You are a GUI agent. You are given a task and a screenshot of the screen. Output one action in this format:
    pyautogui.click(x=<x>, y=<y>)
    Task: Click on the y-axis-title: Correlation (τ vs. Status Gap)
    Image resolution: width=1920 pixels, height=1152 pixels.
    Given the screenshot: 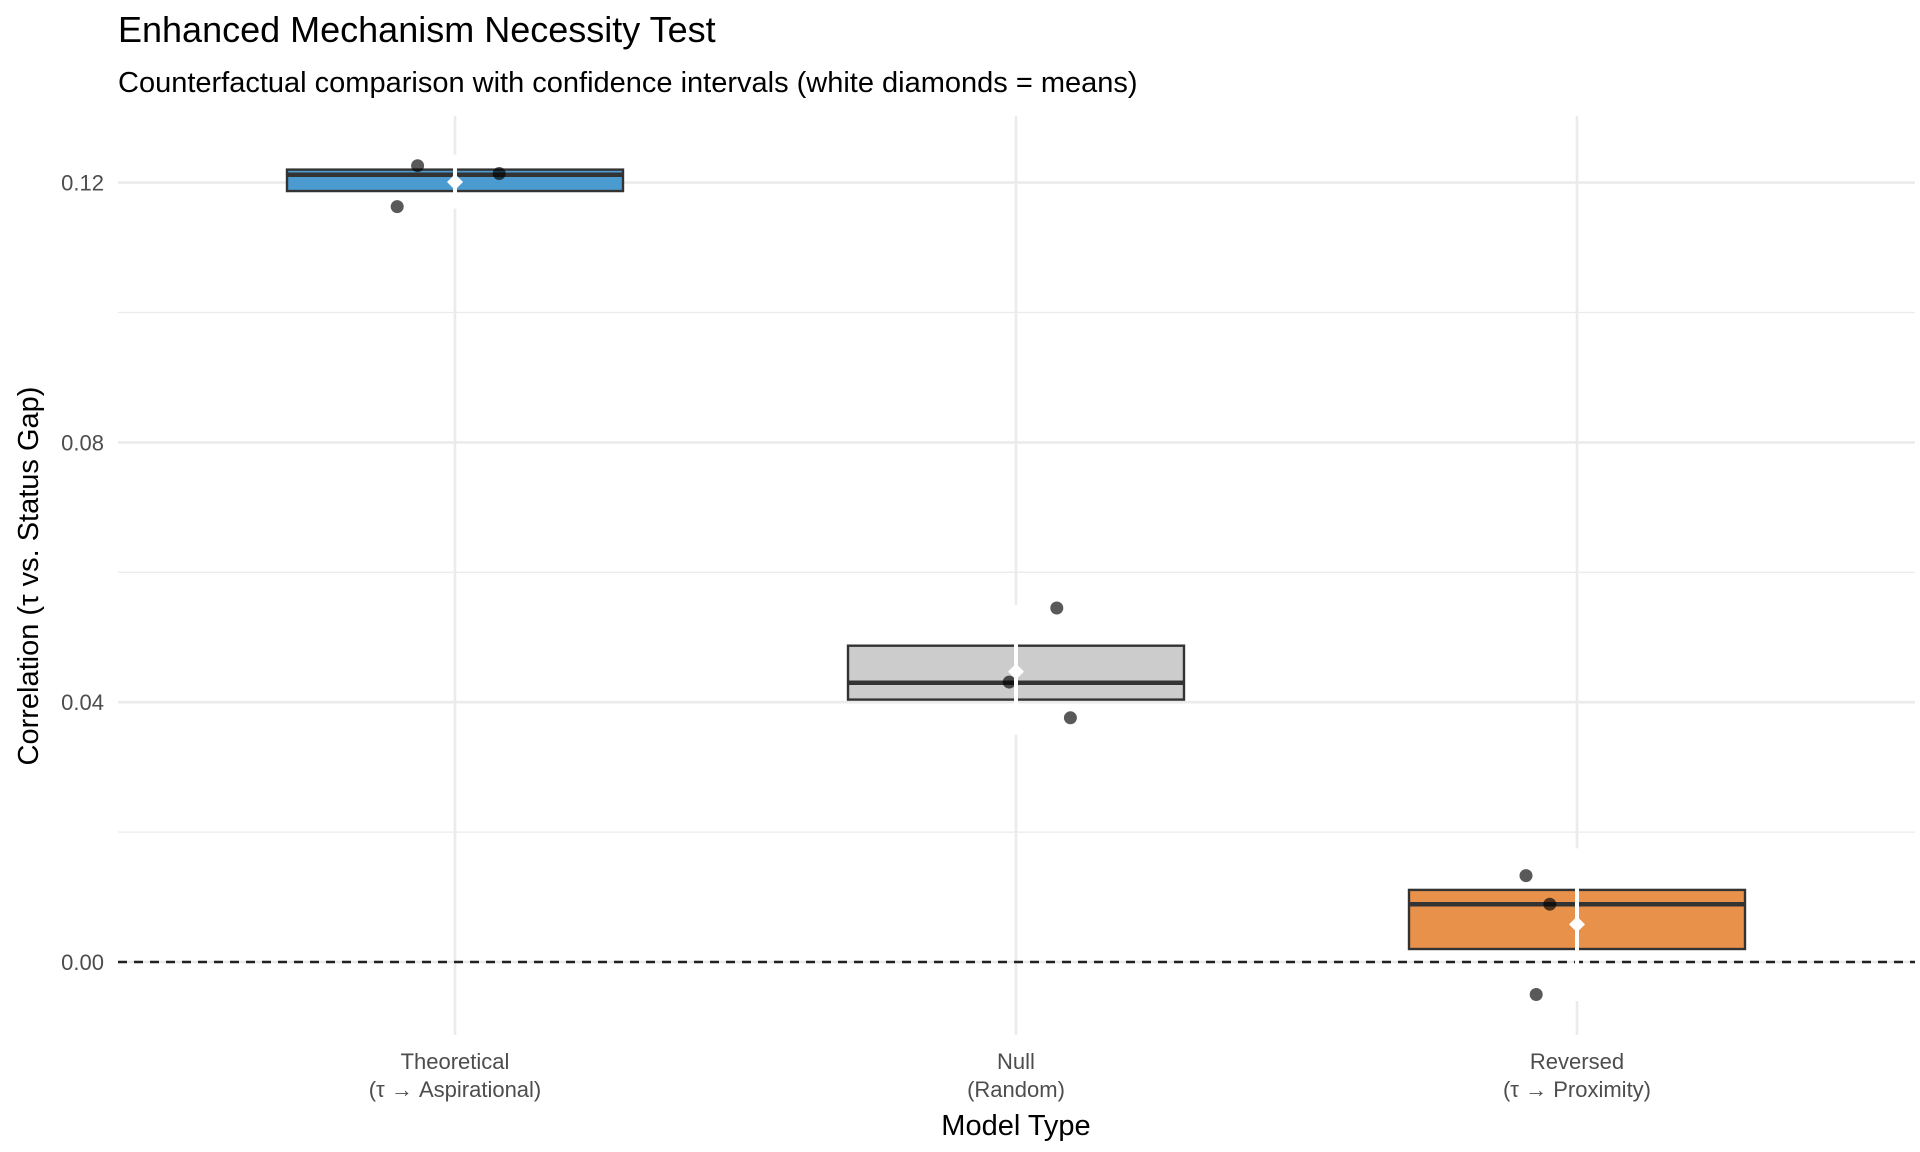 What is the action you would take?
    pyautogui.click(x=29, y=576)
    